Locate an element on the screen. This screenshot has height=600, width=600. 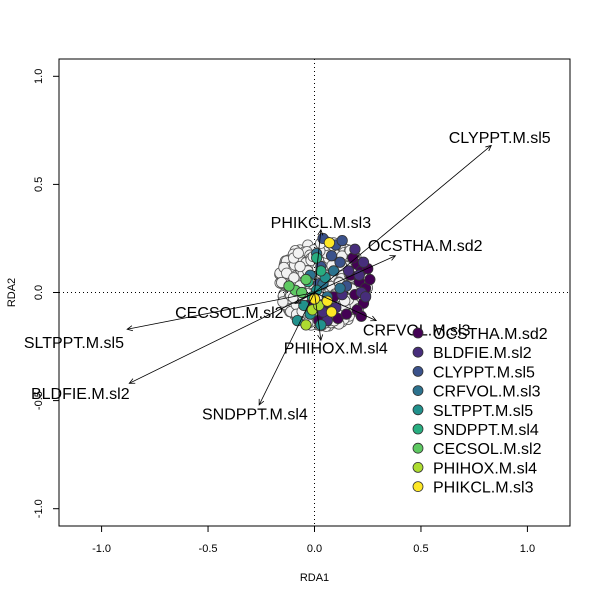
vector-label: SNDPPT.M.sl4 is located at coordinates (255, 415).